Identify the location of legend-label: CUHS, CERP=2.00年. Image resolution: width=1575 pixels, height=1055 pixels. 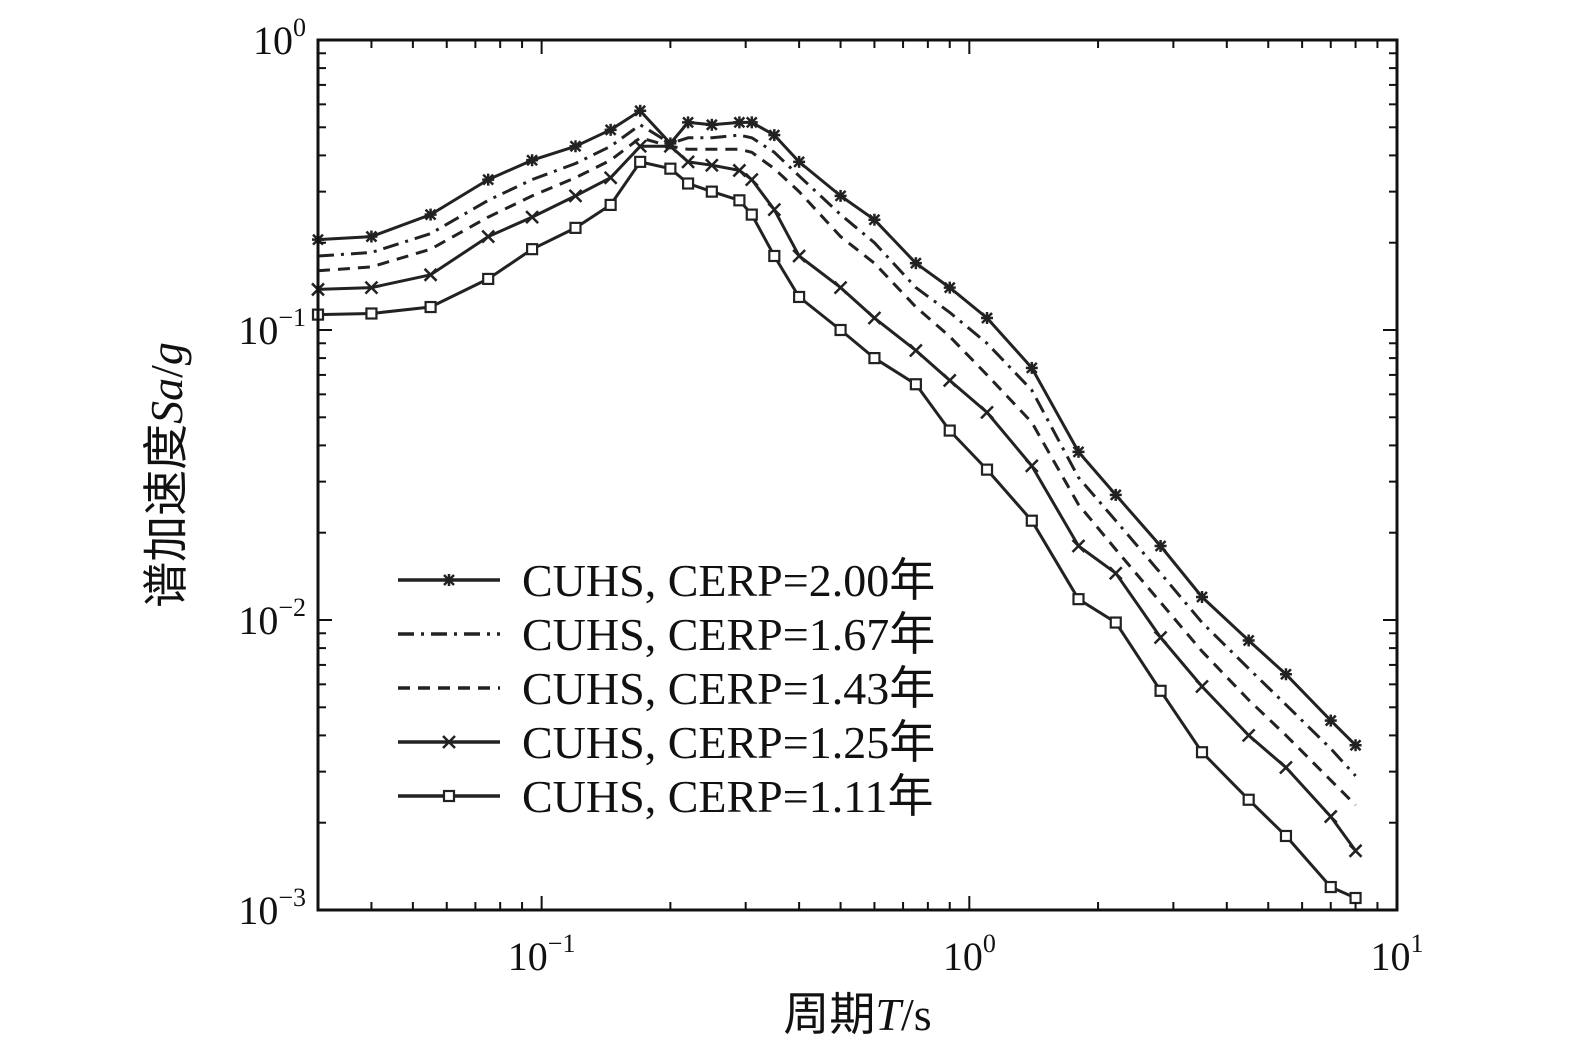
(728, 580).